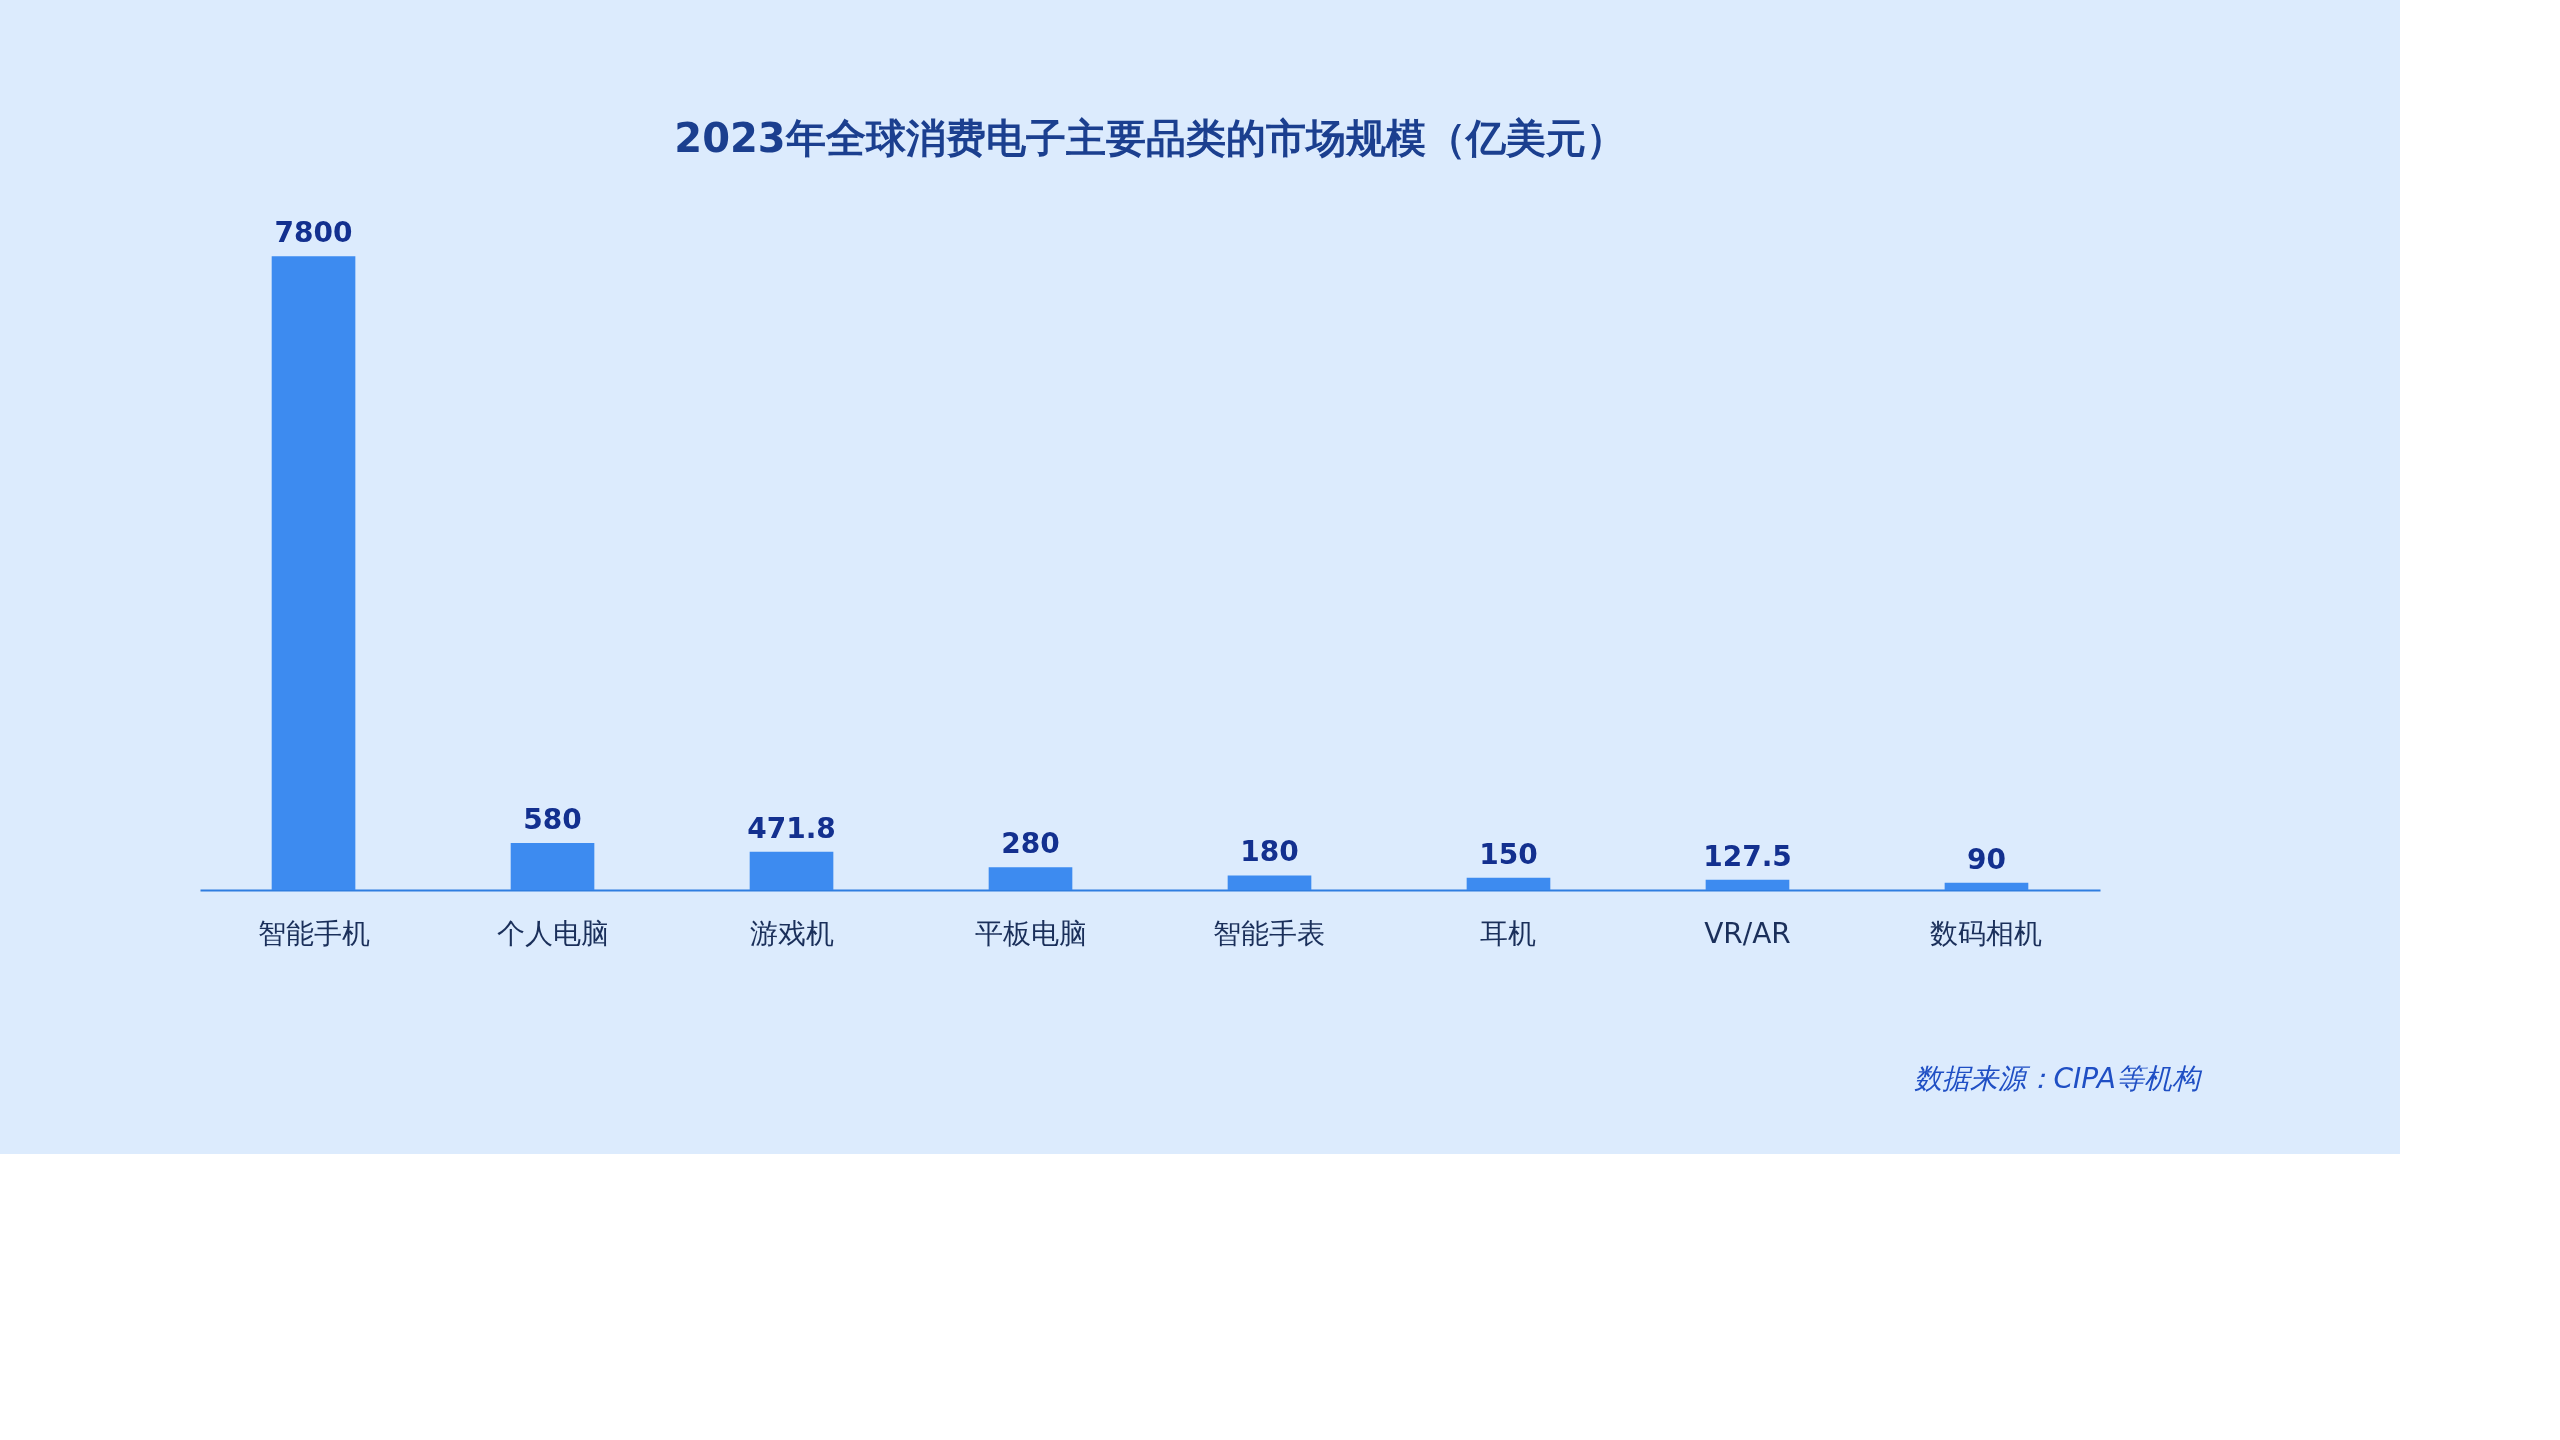 The image size is (2560, 1440). What do you see at coordinates (313, 933) in the screenshot?
I see `x-tick-label: 智能手机` at bounding box center [313, 933].